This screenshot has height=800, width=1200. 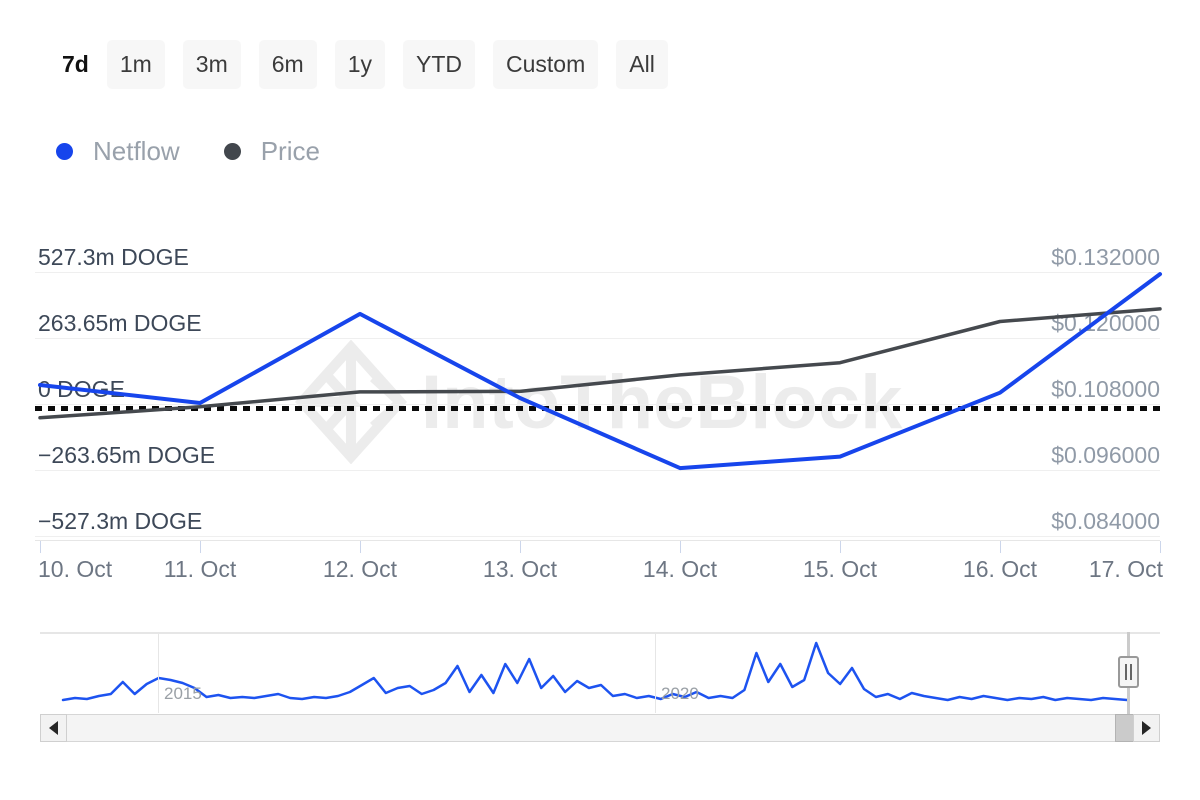 I want to click on legend-item-price: Price, so click(x=271, y=151).